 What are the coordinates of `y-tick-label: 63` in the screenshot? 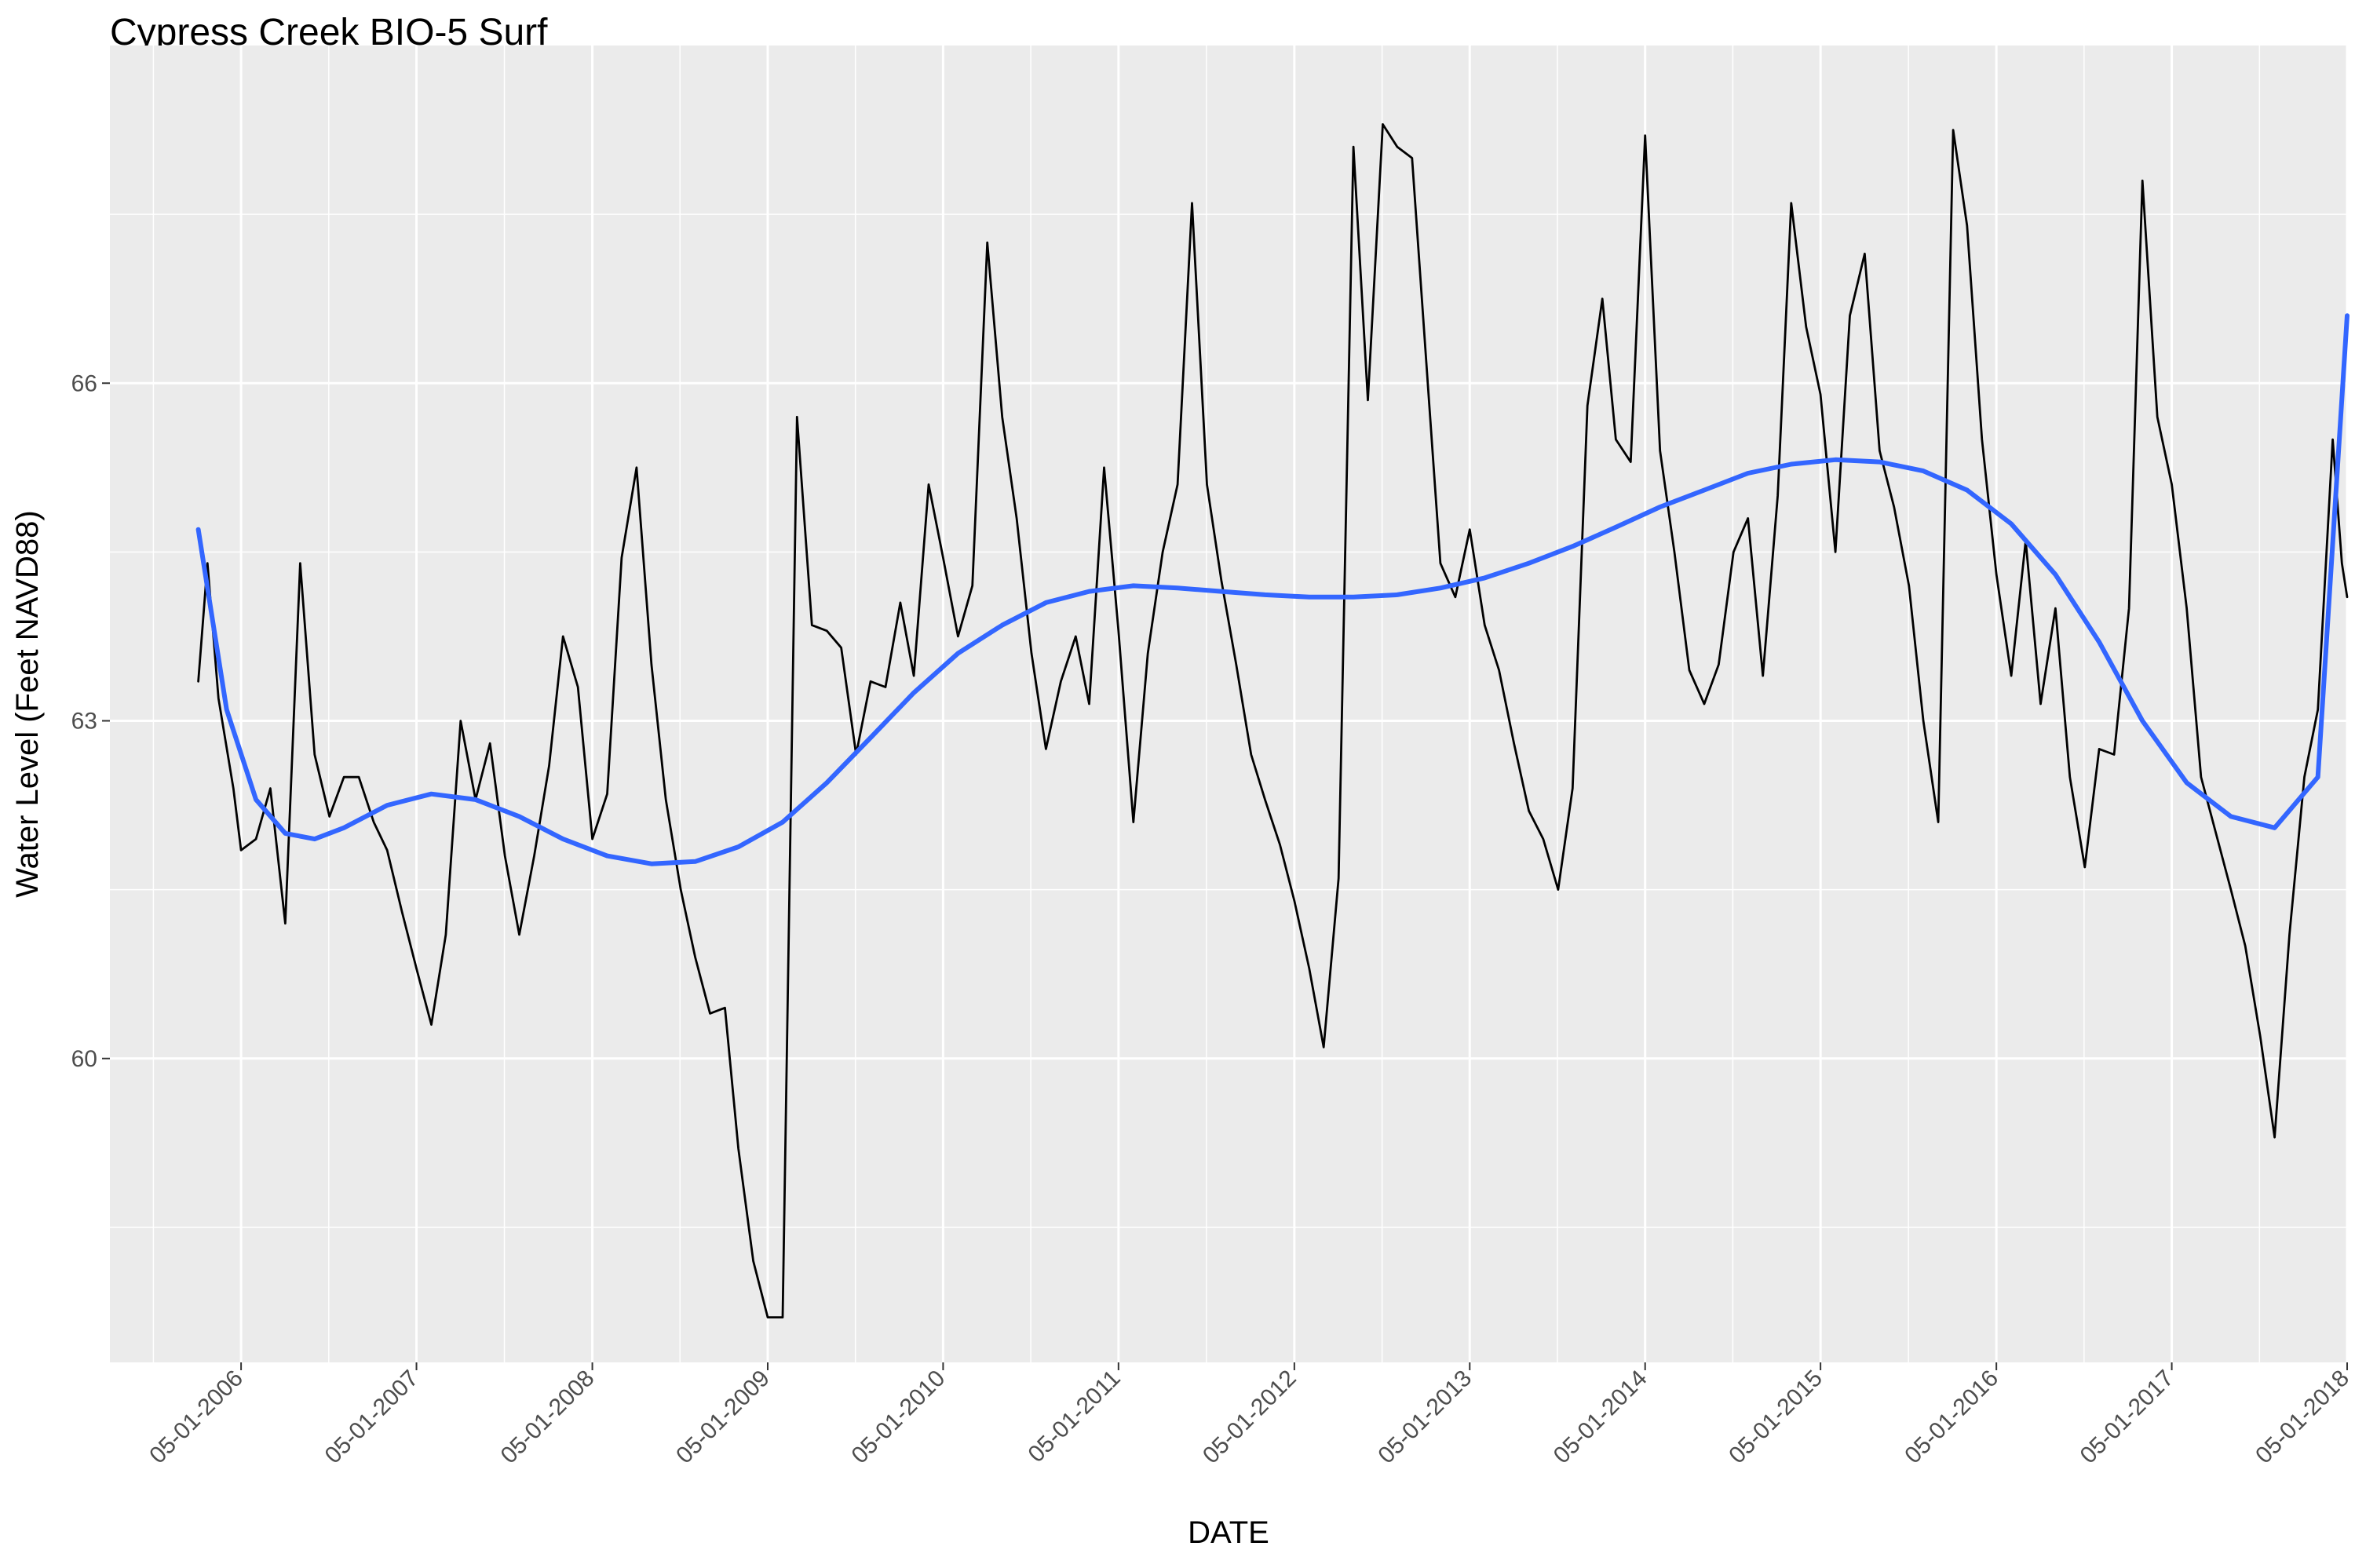 It's located at (84, 722).